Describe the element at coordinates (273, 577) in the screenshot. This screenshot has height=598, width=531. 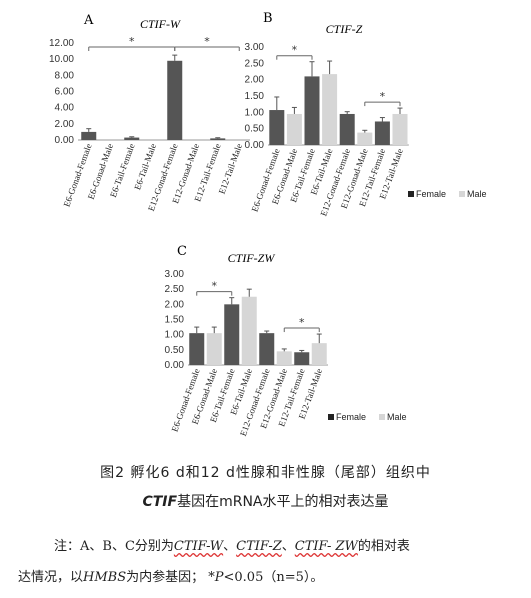
I see `note-text: <0.05（n=5）。` at that location.